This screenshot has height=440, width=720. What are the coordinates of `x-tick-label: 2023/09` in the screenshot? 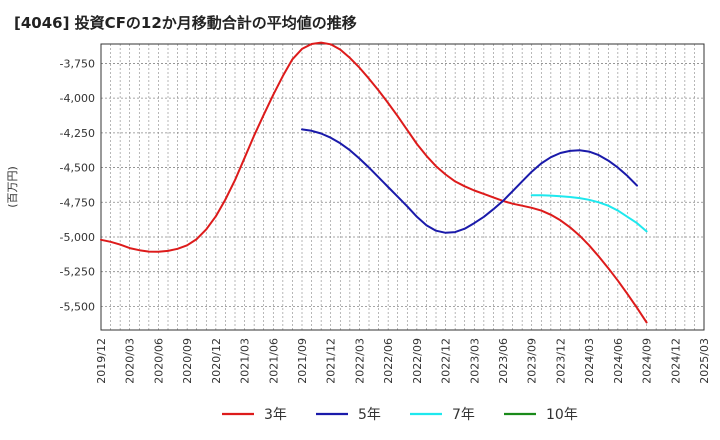 It's located at (532, 361).